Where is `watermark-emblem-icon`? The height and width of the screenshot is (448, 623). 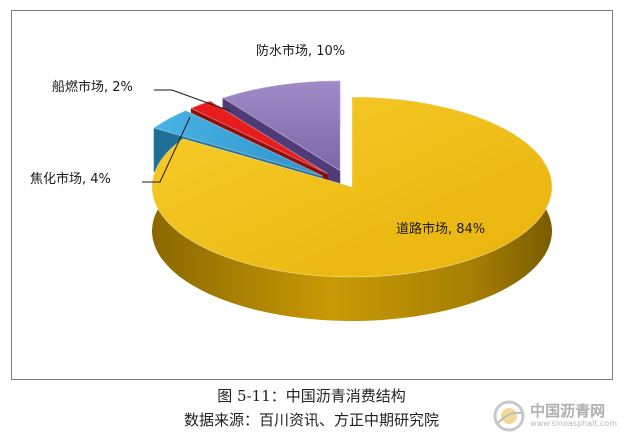
watermark-emblem-icon is located at coordinates (509, 416).